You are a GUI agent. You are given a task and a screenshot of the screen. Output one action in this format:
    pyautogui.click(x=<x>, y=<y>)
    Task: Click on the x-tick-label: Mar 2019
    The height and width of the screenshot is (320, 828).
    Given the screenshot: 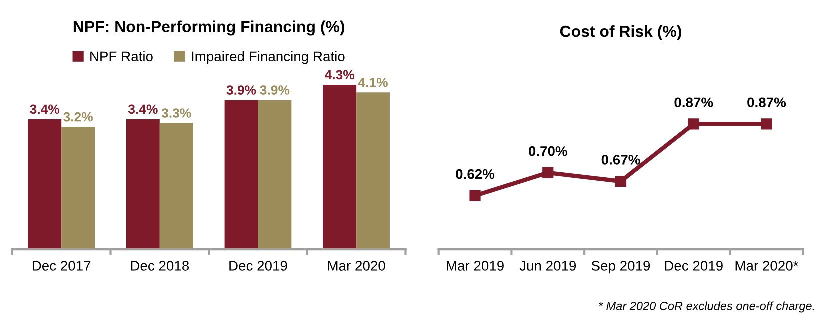 What is the action you would take?
    pyautogui.click(x=475, y=266)
    